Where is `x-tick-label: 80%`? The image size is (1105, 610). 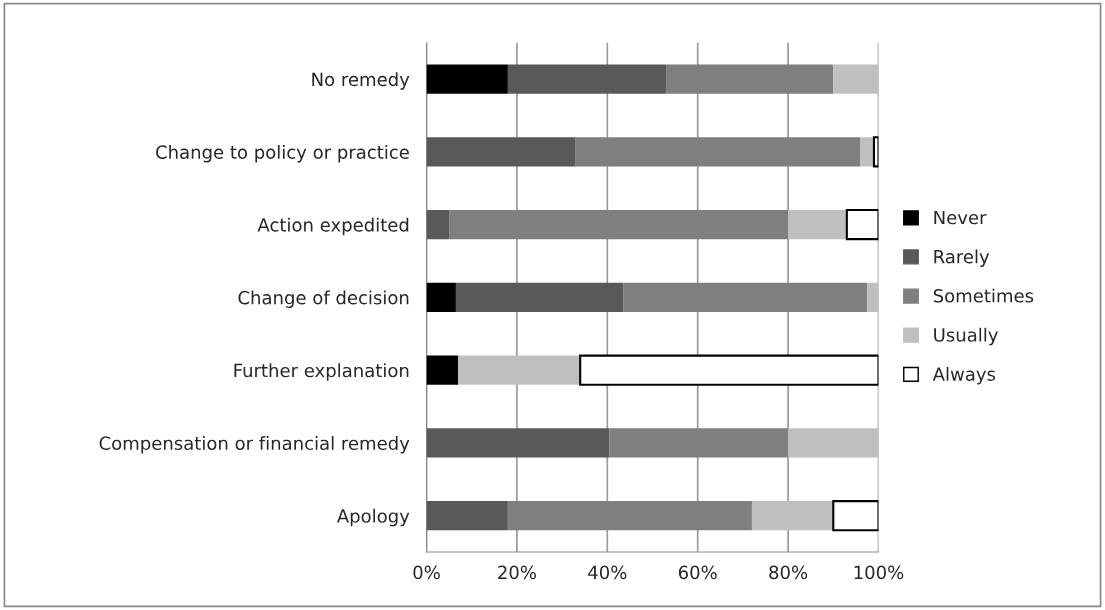
x-tick-label: 80% is located at coordinates (788, 572).